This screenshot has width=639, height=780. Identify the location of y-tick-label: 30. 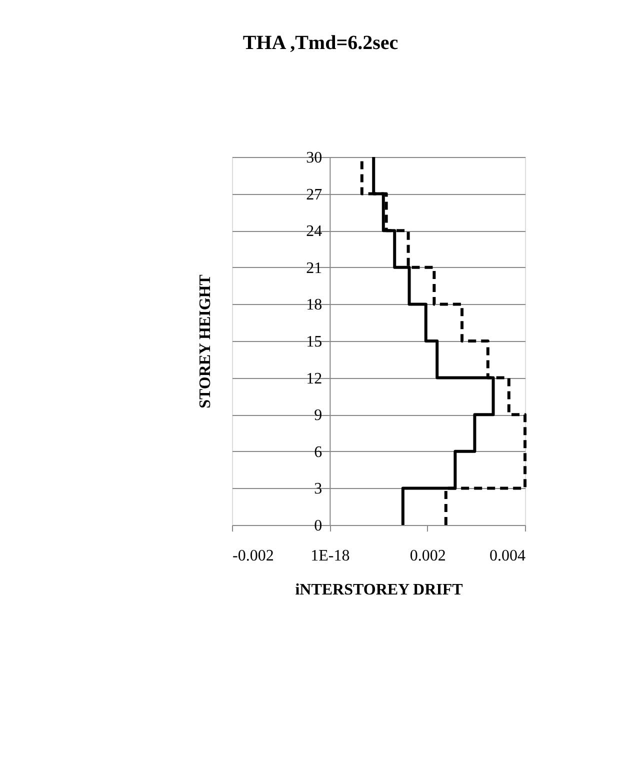
(314, 158).